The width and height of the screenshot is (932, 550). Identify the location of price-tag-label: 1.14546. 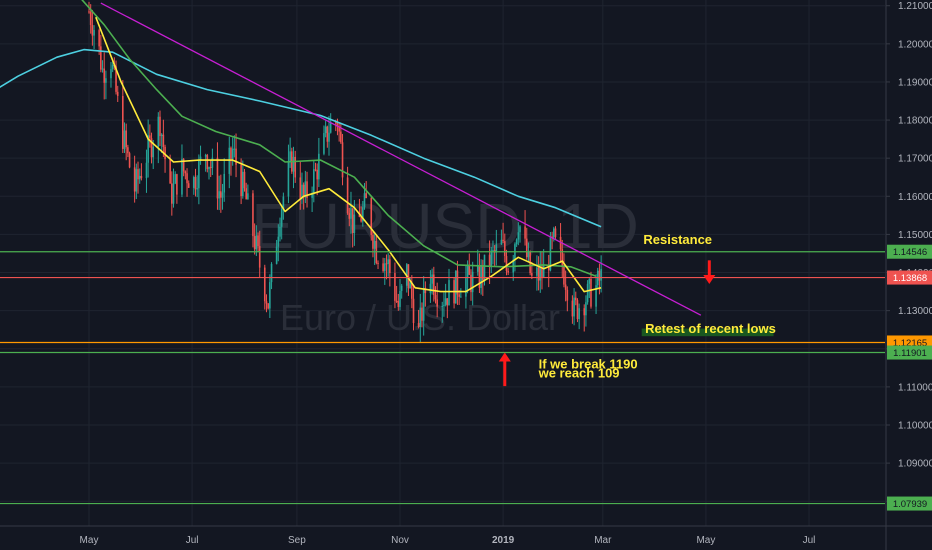
(910, 252).